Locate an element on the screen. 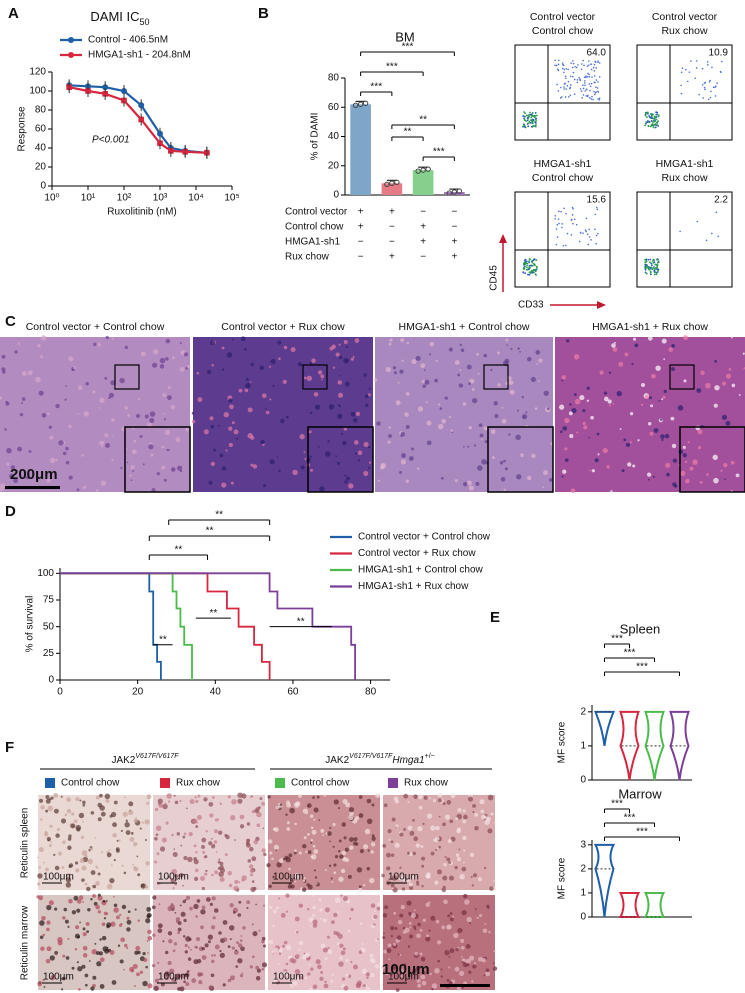 This screenshot has width=745, height=993. replicate-dot is located at coordinates (454, 192).